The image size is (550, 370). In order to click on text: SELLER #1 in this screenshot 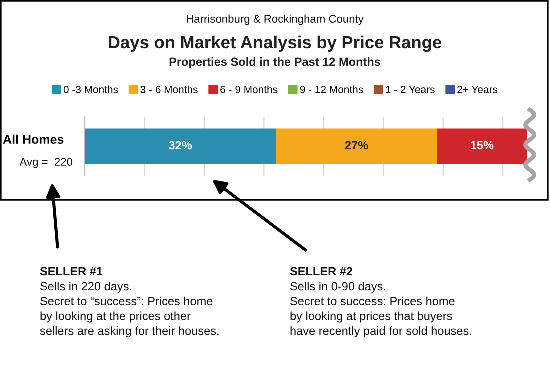, I will do `click(71, 271)`.